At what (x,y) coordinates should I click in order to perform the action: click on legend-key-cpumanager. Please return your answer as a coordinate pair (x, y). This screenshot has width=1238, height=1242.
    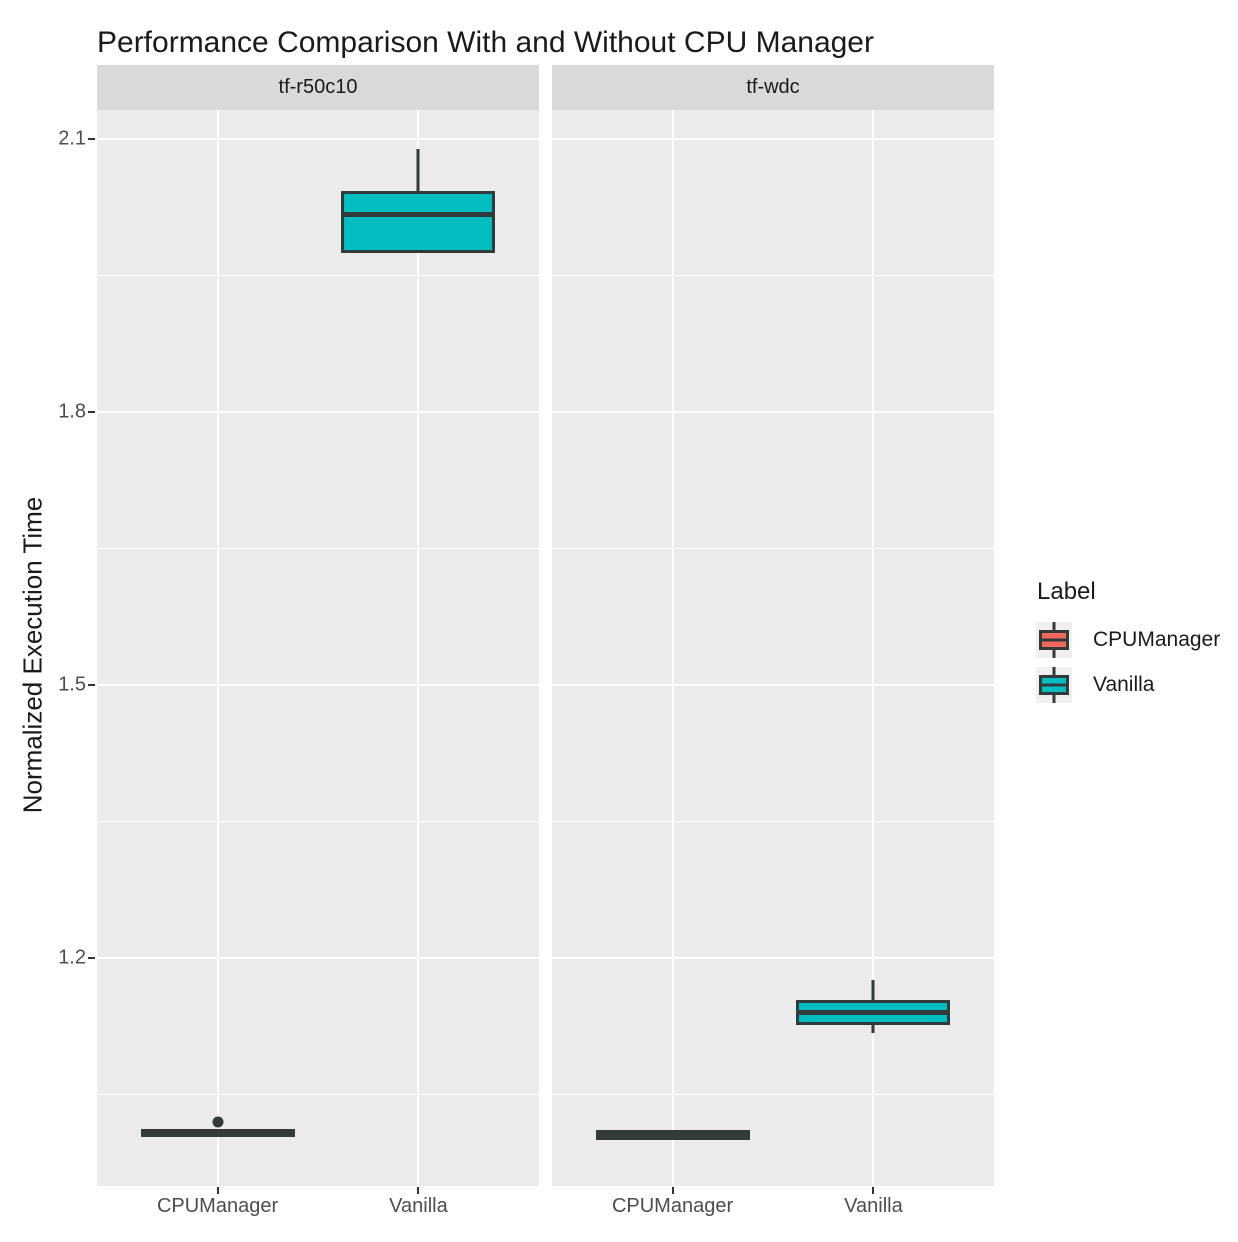
    Looking at the image, I should click on (1054, 640).